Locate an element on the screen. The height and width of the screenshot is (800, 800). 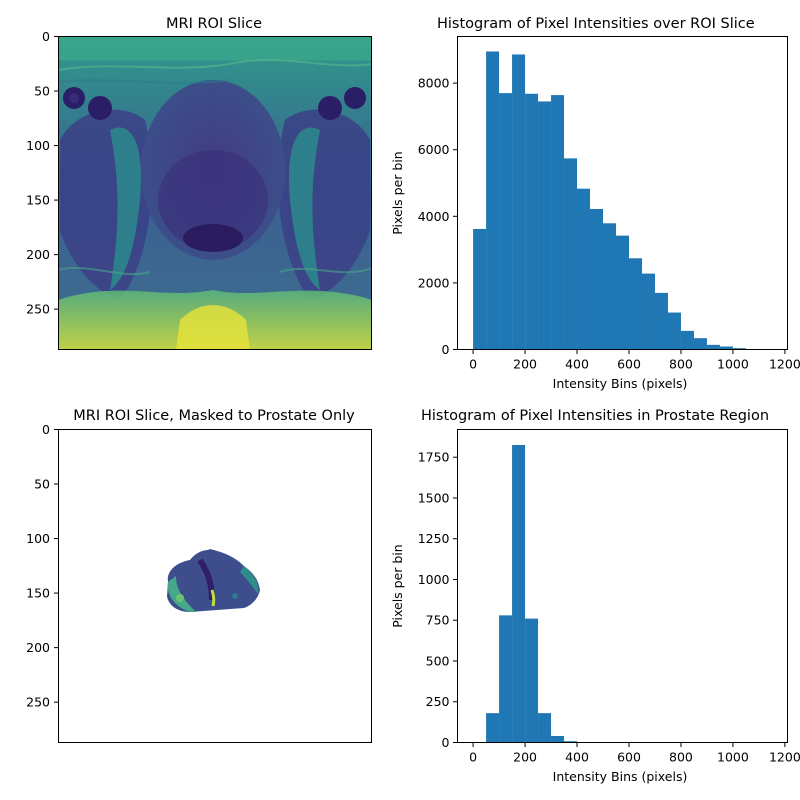
y-tick-label: 2000 is located at coordinates (434, 282).